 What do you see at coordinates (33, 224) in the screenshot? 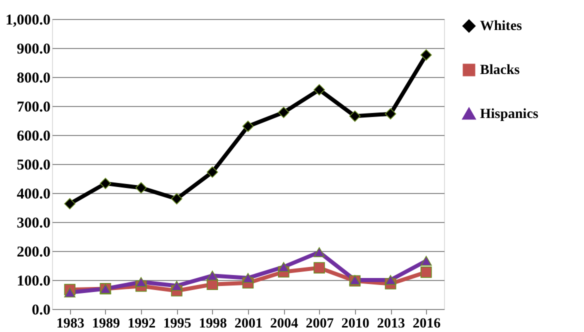
I see `y-tick-label: 300.0` at bounding box center [33, 224].